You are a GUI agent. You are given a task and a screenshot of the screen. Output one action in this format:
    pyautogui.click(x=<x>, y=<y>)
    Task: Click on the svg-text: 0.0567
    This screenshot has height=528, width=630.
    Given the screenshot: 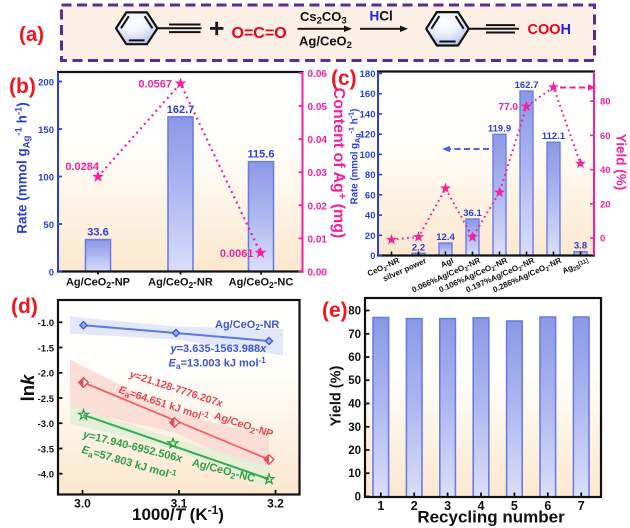 What is the action you would take?
    pyautogui.click(x=155, y=85)
    